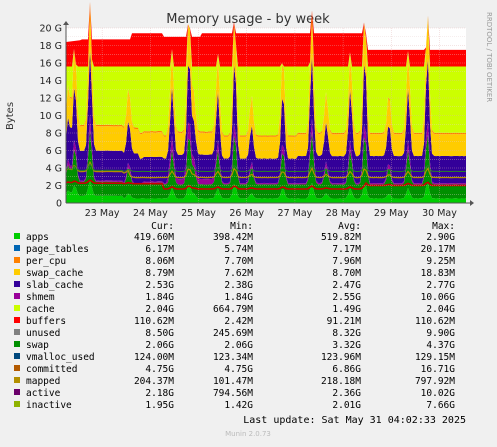 The height and width of the screenshot is (447, 497). Describe the element at coordinates (435, 381) in the screenshot. I see `legend-value: 797.92M` at that location.